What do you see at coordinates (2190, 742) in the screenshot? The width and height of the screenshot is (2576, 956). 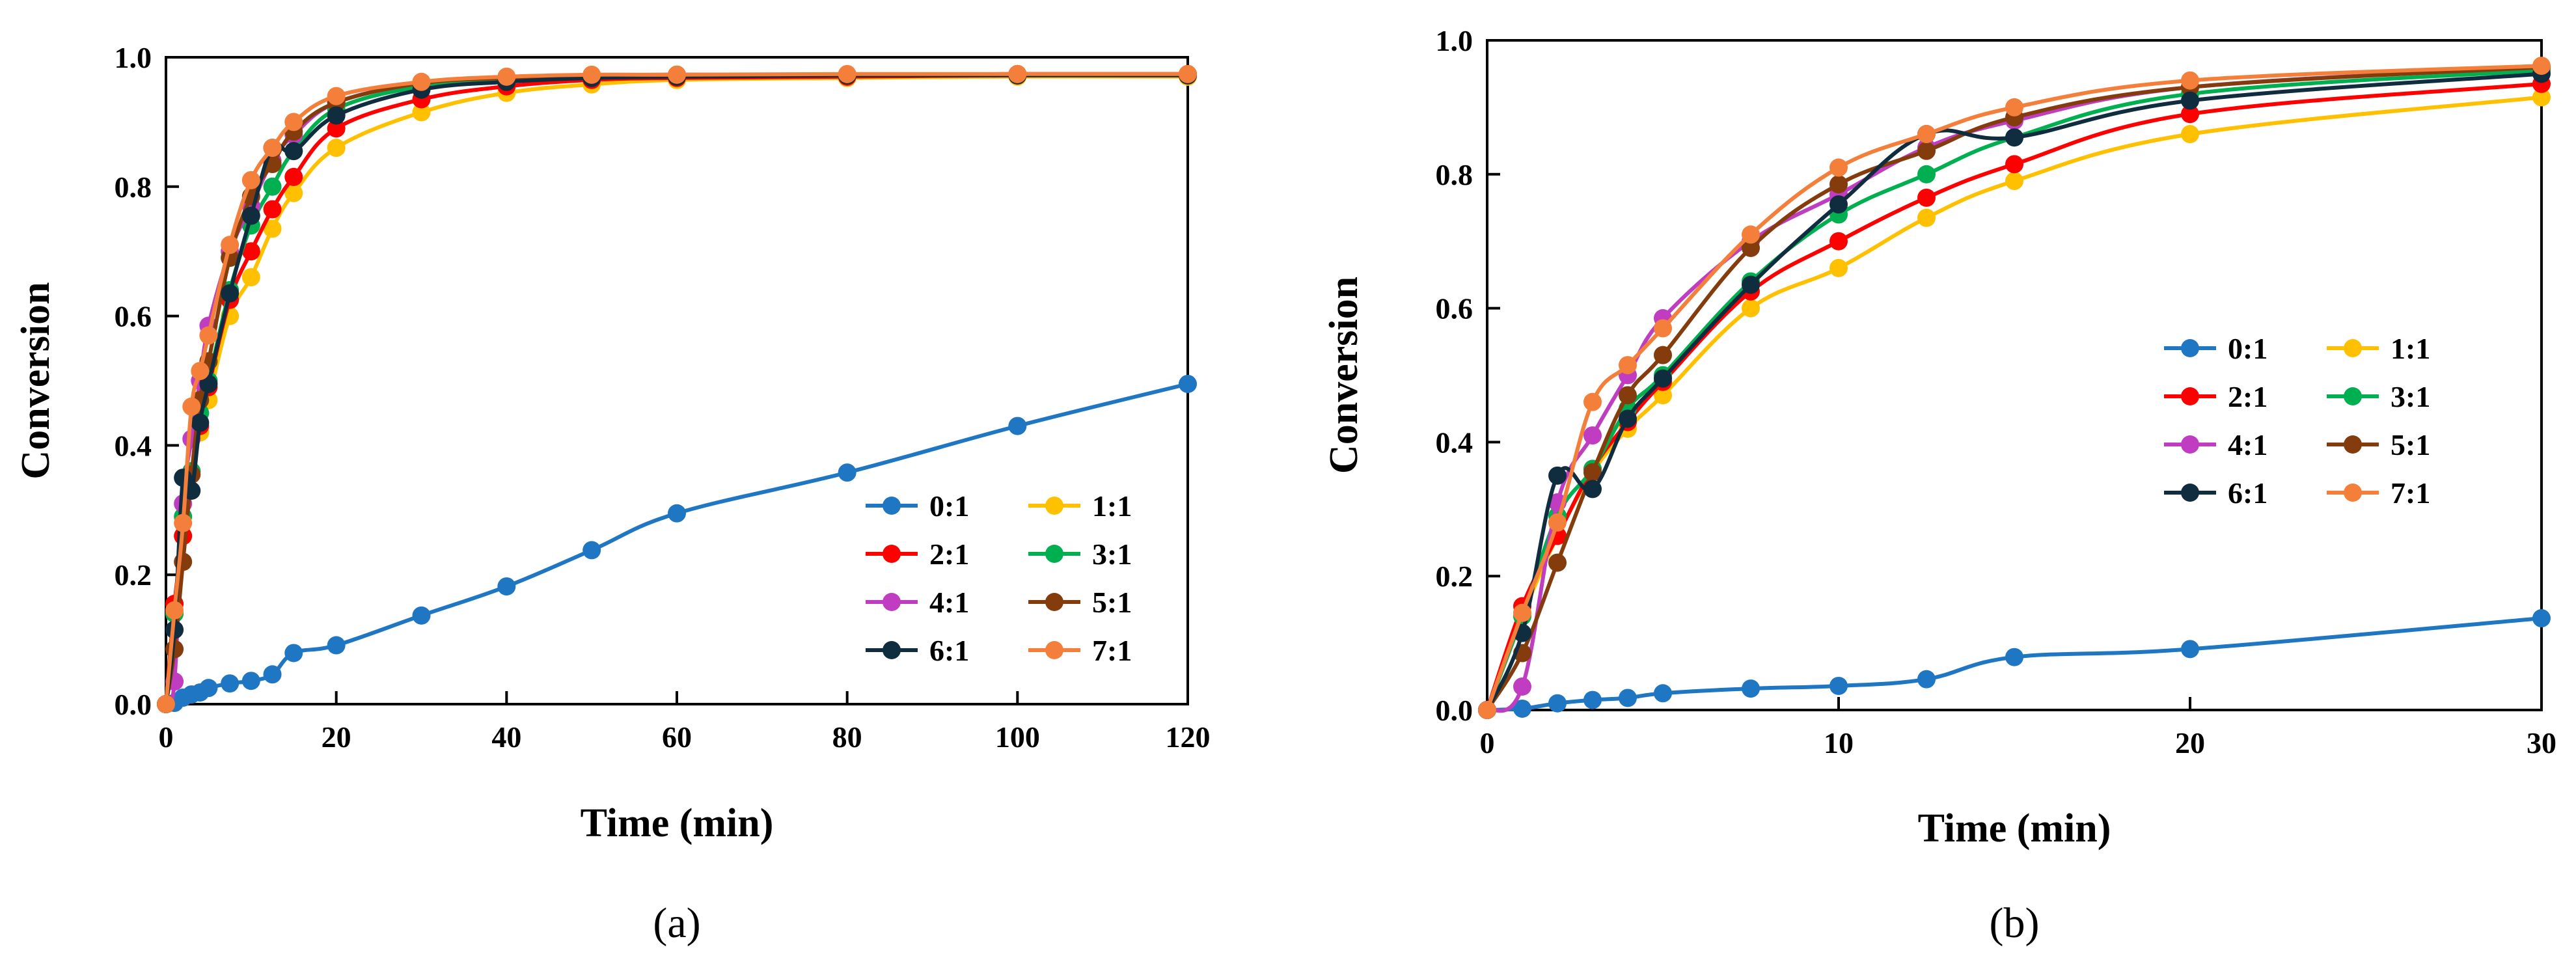 I see `x-tick-label: 20` at bounding box center [2190, 742].